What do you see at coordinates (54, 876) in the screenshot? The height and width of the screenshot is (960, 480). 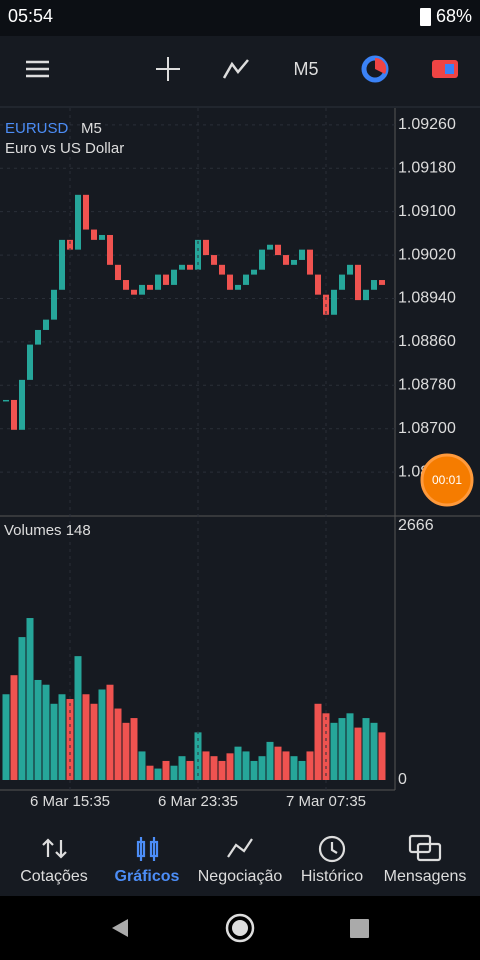 I see `nav-label: Cotações` at bounding box center [54, 876].